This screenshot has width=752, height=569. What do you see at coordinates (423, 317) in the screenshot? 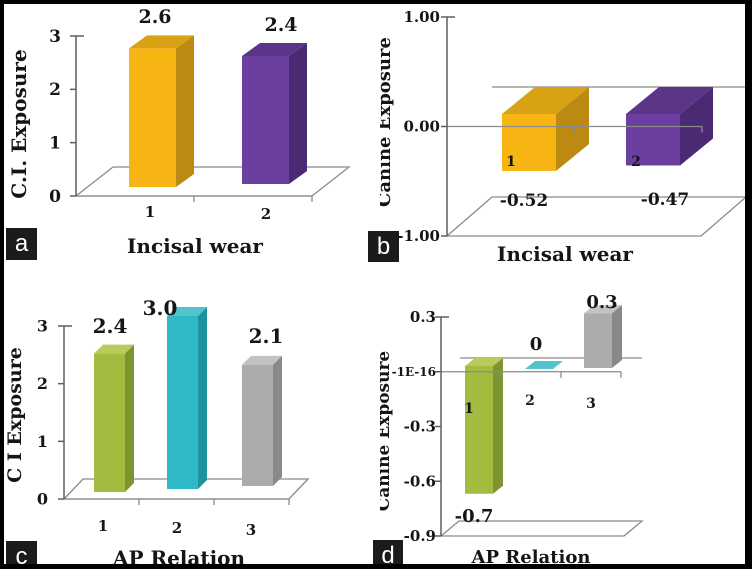
I see `y-axis-tick-label: 0.3` at bounding box center [423, 317].